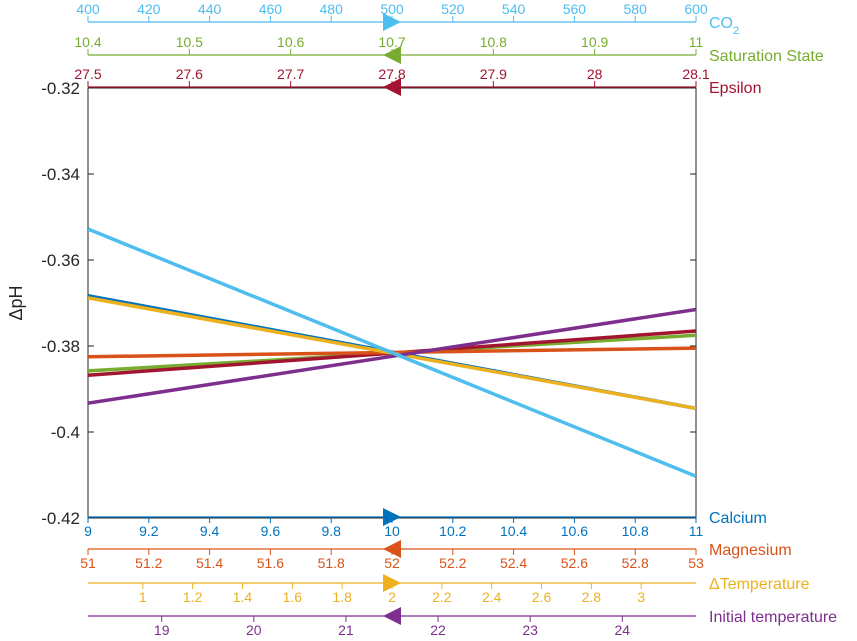 The image size is (857, 641). I want to click on axis-marker-dtemp, so click(392, 583).